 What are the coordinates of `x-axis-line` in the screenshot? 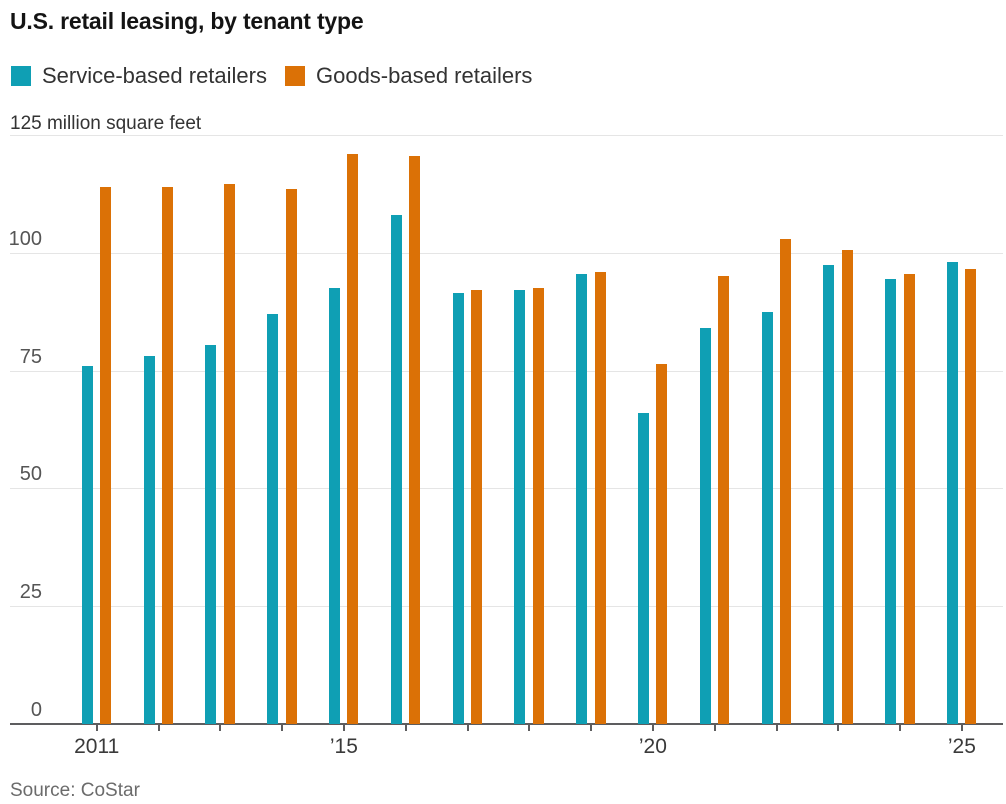 It's located at (506, 724).